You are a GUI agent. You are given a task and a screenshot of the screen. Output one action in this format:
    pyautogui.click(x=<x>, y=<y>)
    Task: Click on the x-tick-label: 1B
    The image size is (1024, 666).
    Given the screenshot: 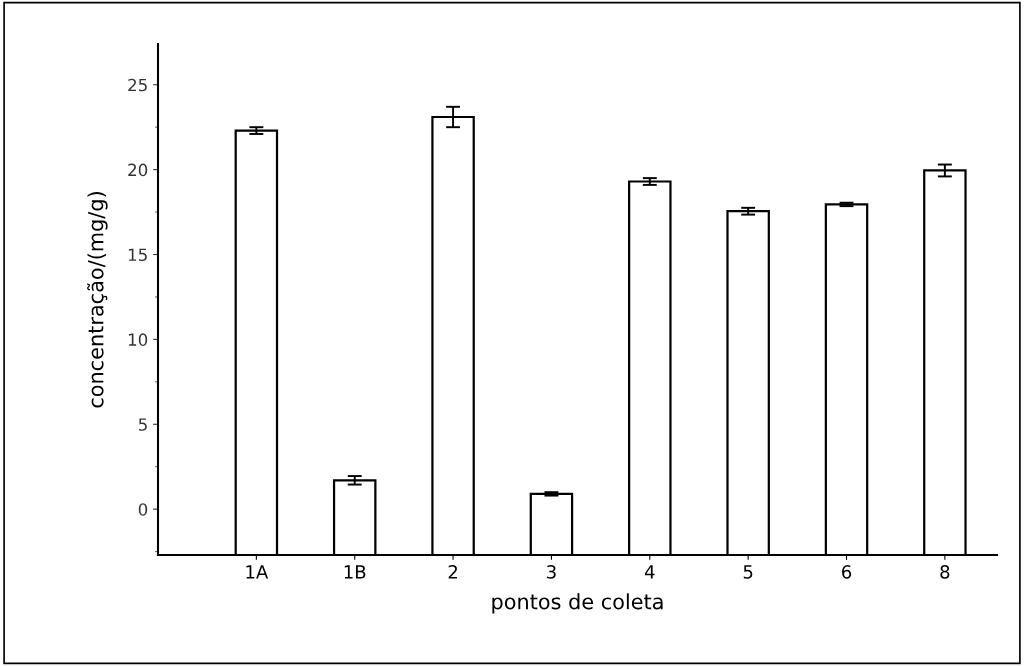 What is the action you would take?
    pyautogui.click(x=355, y=572)
    